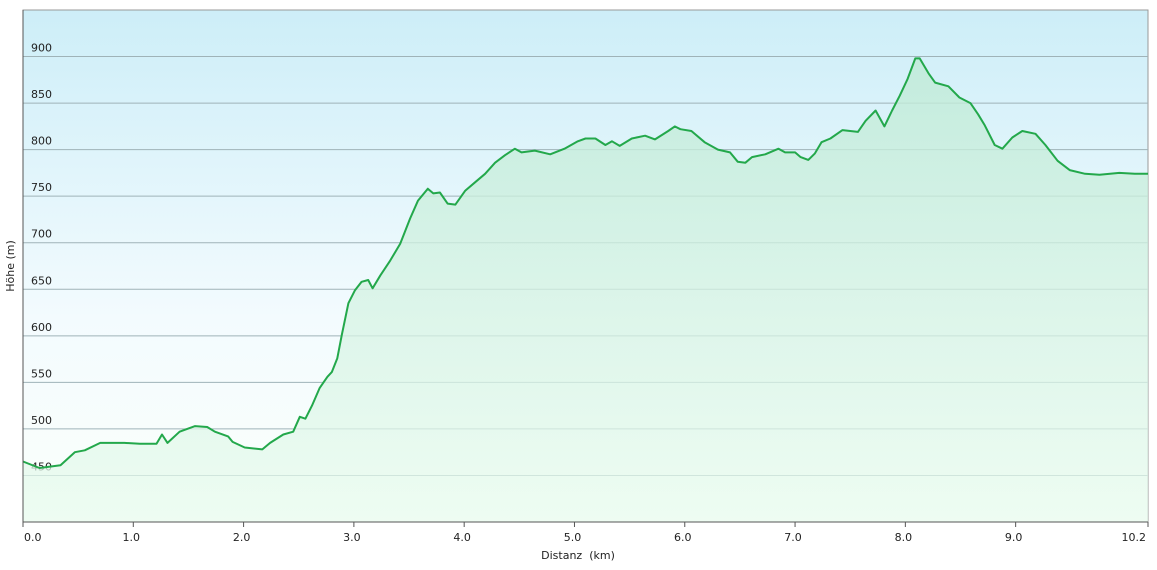 This screenshot has height=570, width=1157. I want to click on x-tick-label: 5.0, so click(573, 537).